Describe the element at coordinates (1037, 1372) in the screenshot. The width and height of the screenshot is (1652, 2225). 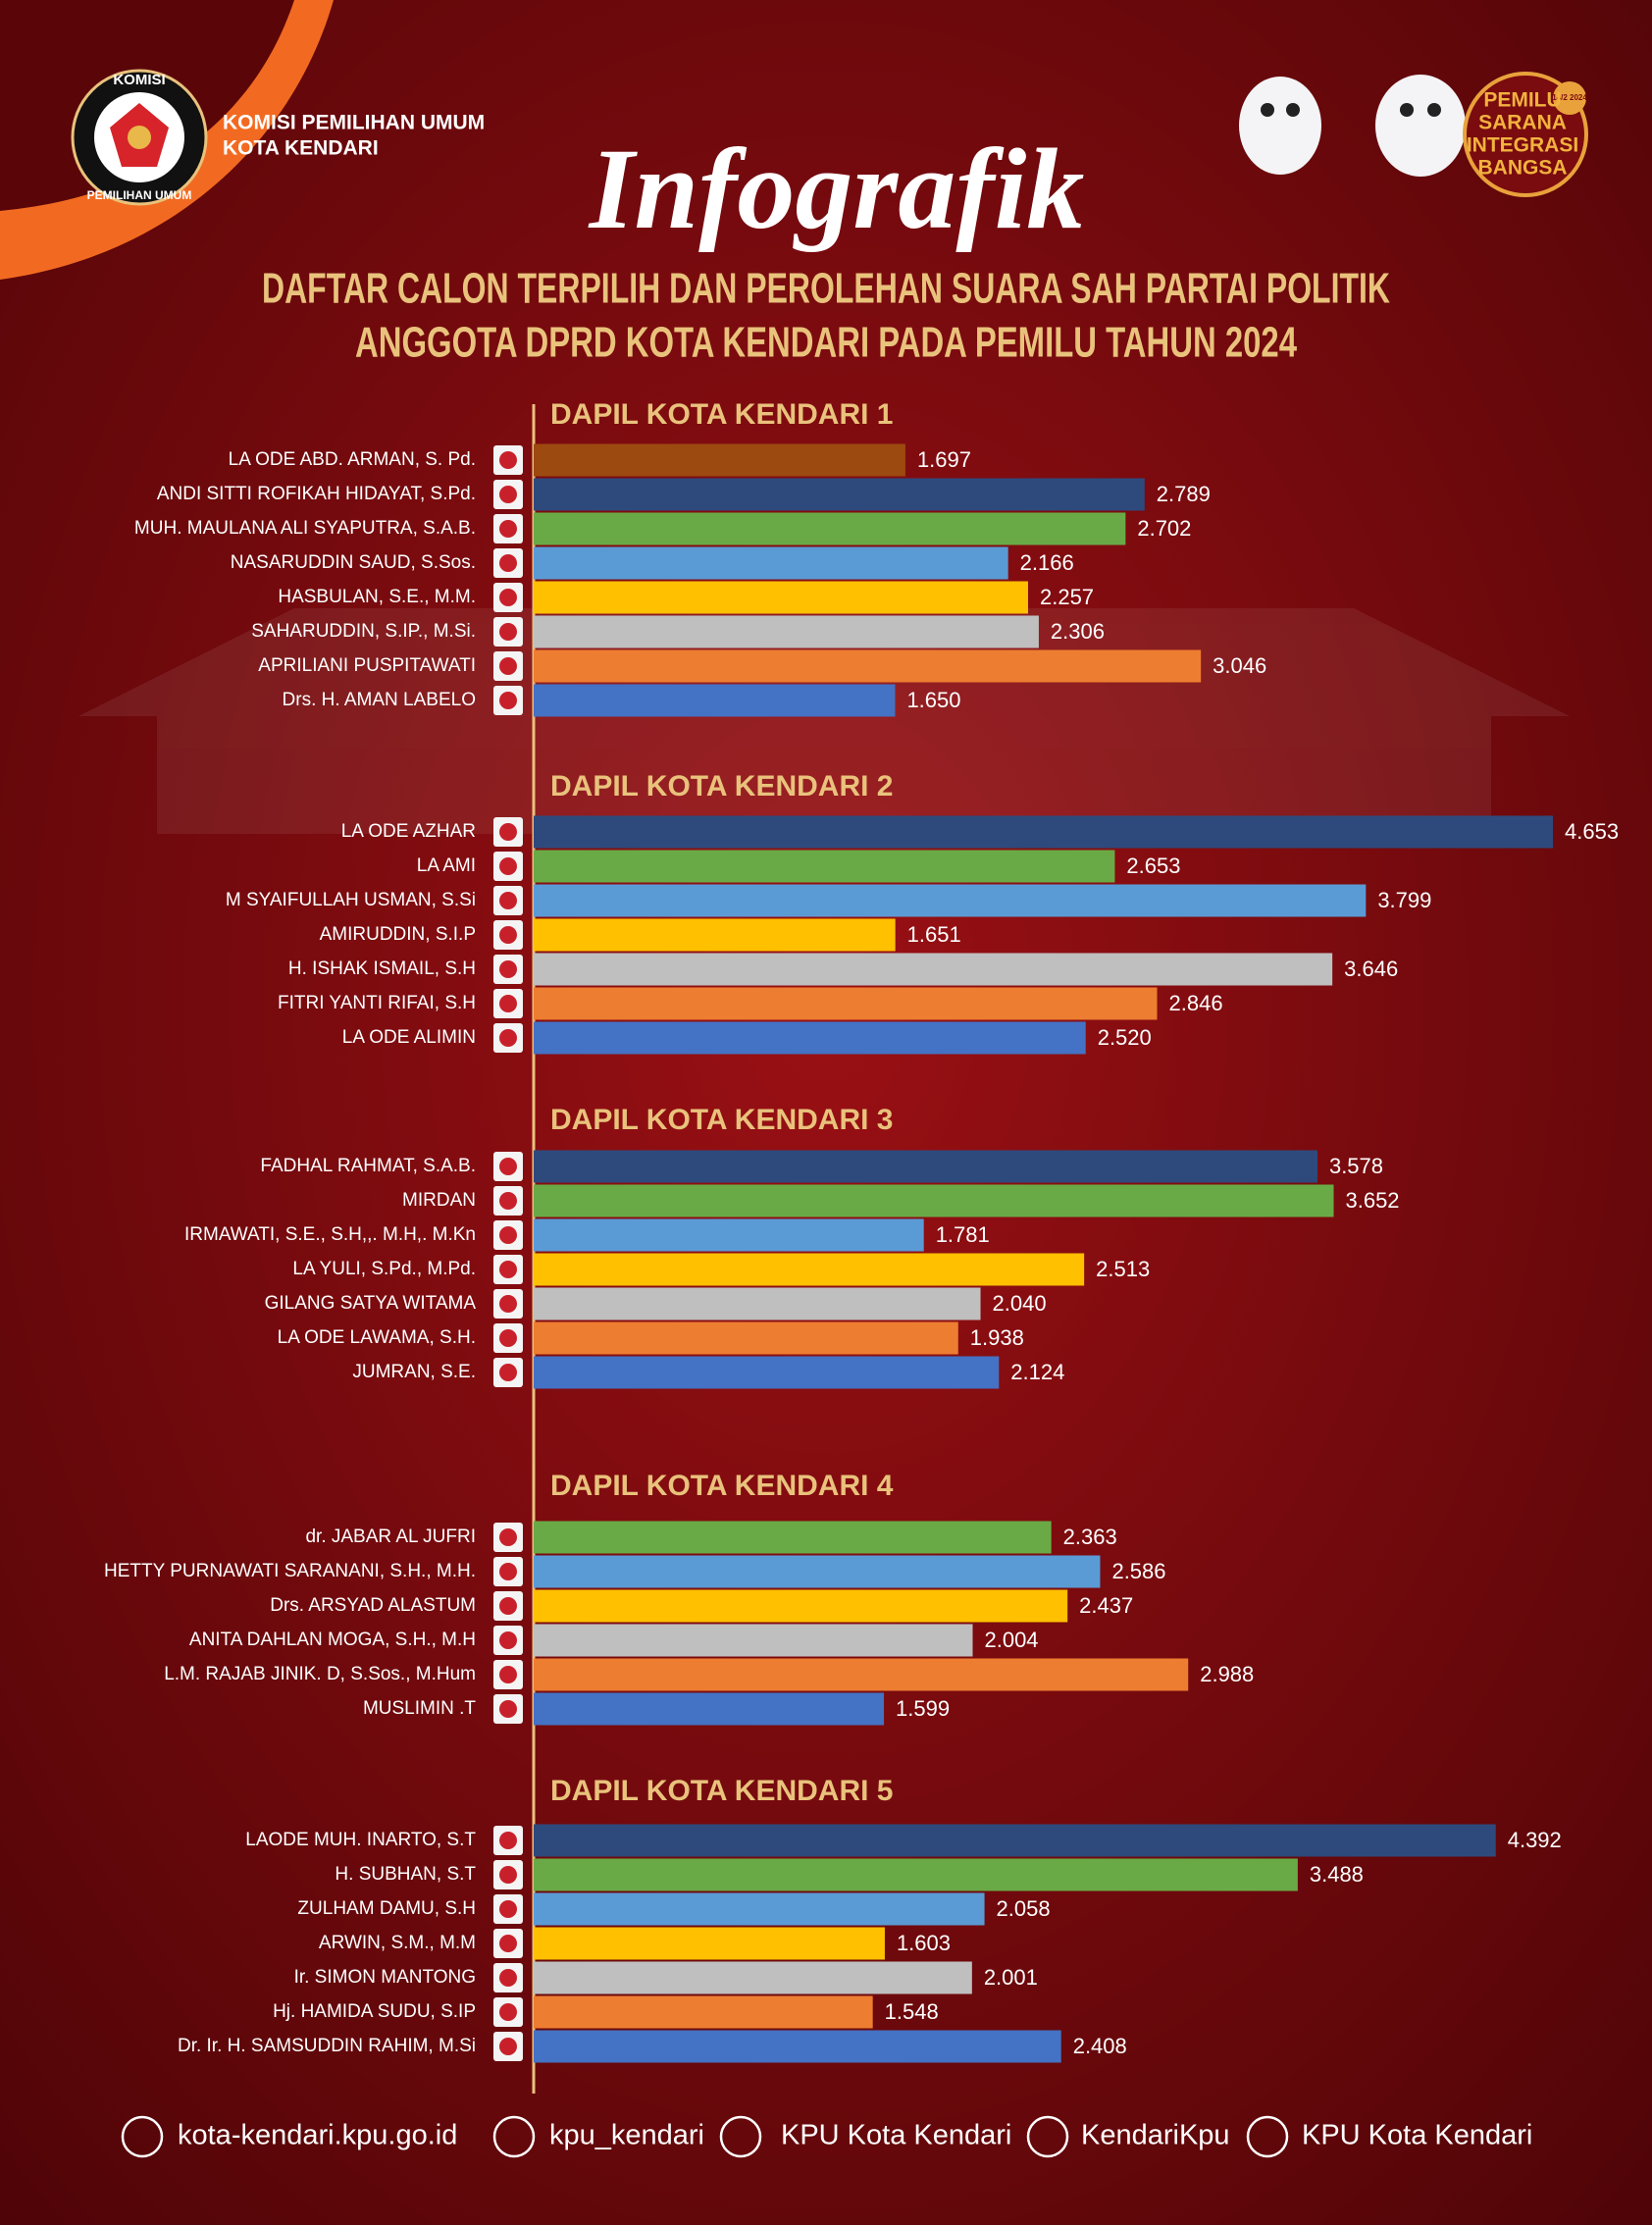
I see `value-label: 2.124` at that location.